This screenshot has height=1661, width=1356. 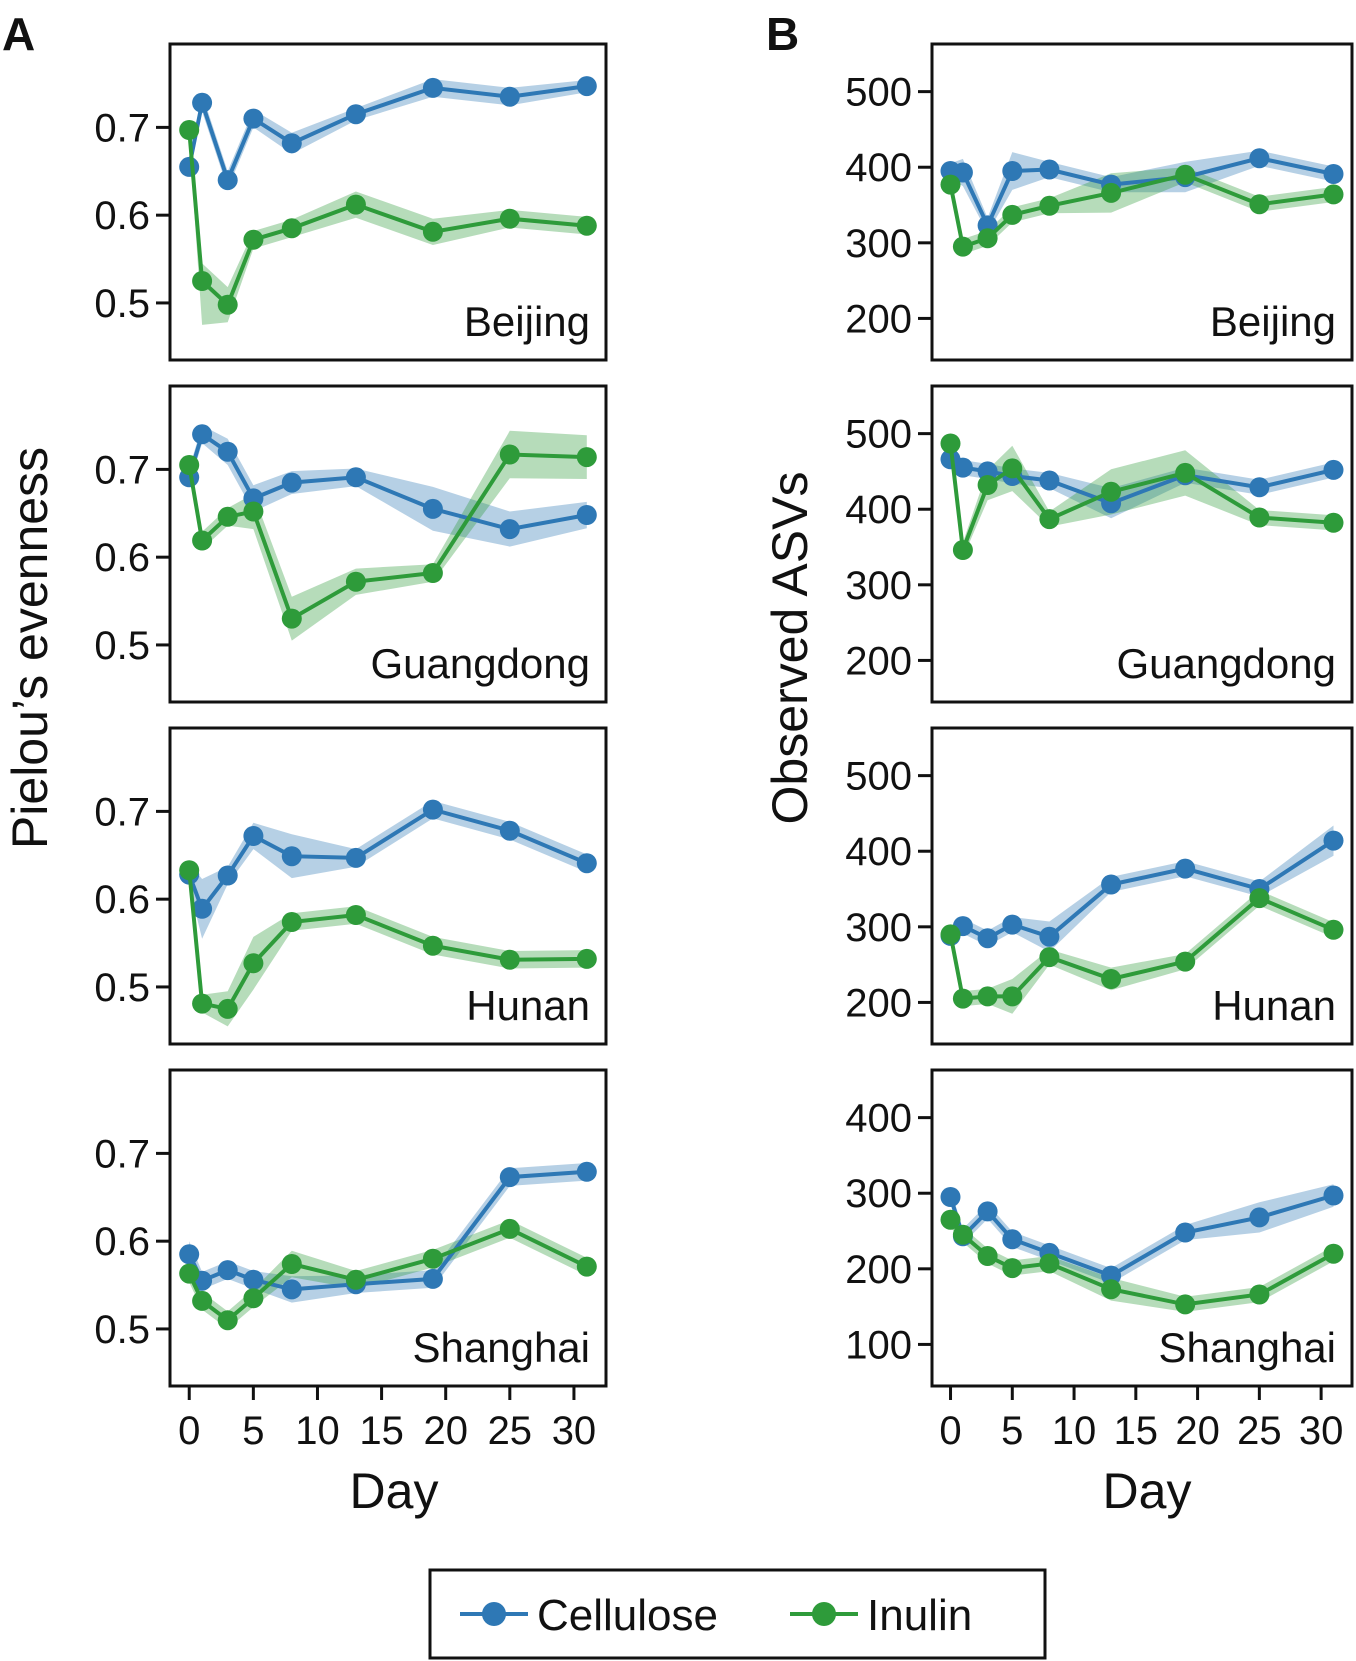 I want to click on facet-label: Shanghai, so click(x=502, y=1347).